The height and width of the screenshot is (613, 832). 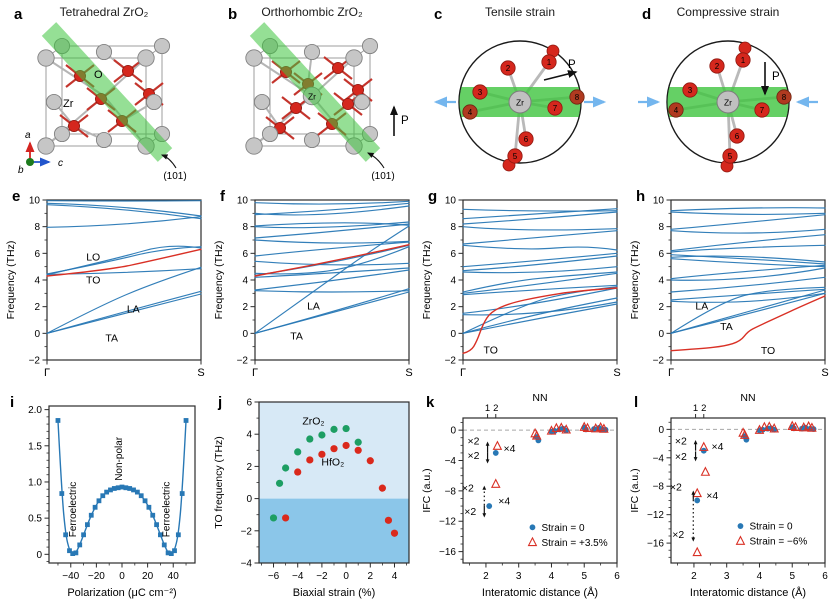 What do you see at coordinates (168, 161) in the screenshot?
I see `plane-pointer-arrow` at bounding box center [168, 161].